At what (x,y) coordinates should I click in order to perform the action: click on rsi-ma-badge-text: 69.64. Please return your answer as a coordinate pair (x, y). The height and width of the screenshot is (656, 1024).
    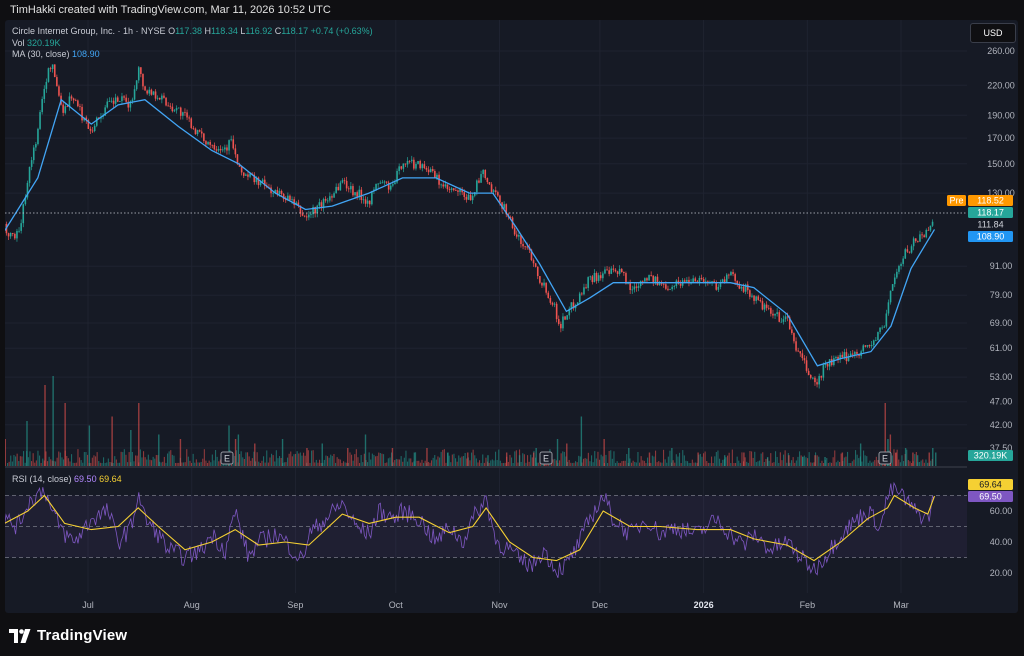
    Looking at the image, I should click on (990, 485).